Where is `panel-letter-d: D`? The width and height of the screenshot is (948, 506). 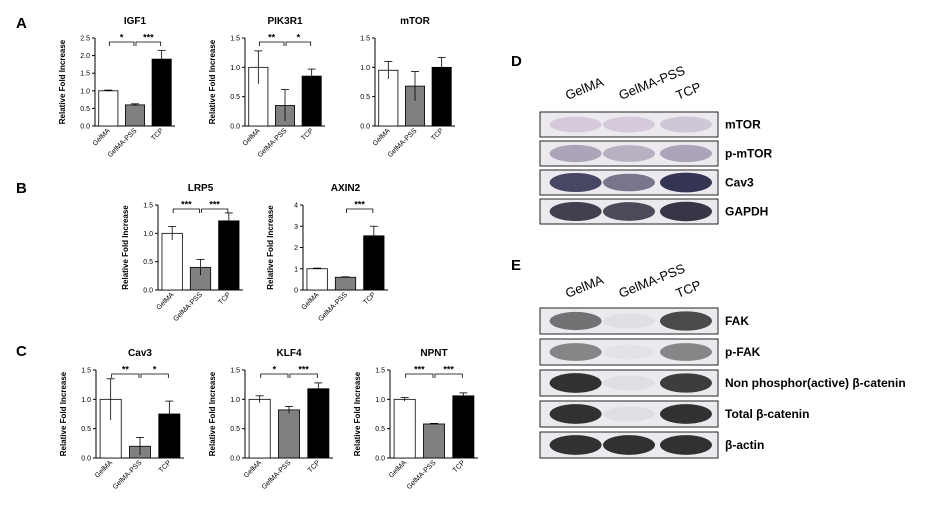
panel-letter-d: D is located at coordinates (516, 61).